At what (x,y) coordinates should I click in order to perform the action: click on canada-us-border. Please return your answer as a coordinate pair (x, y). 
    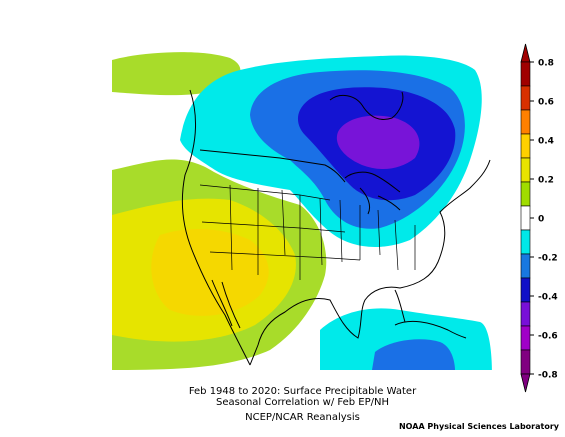
    Looking at the image, I should click on (272, 166).